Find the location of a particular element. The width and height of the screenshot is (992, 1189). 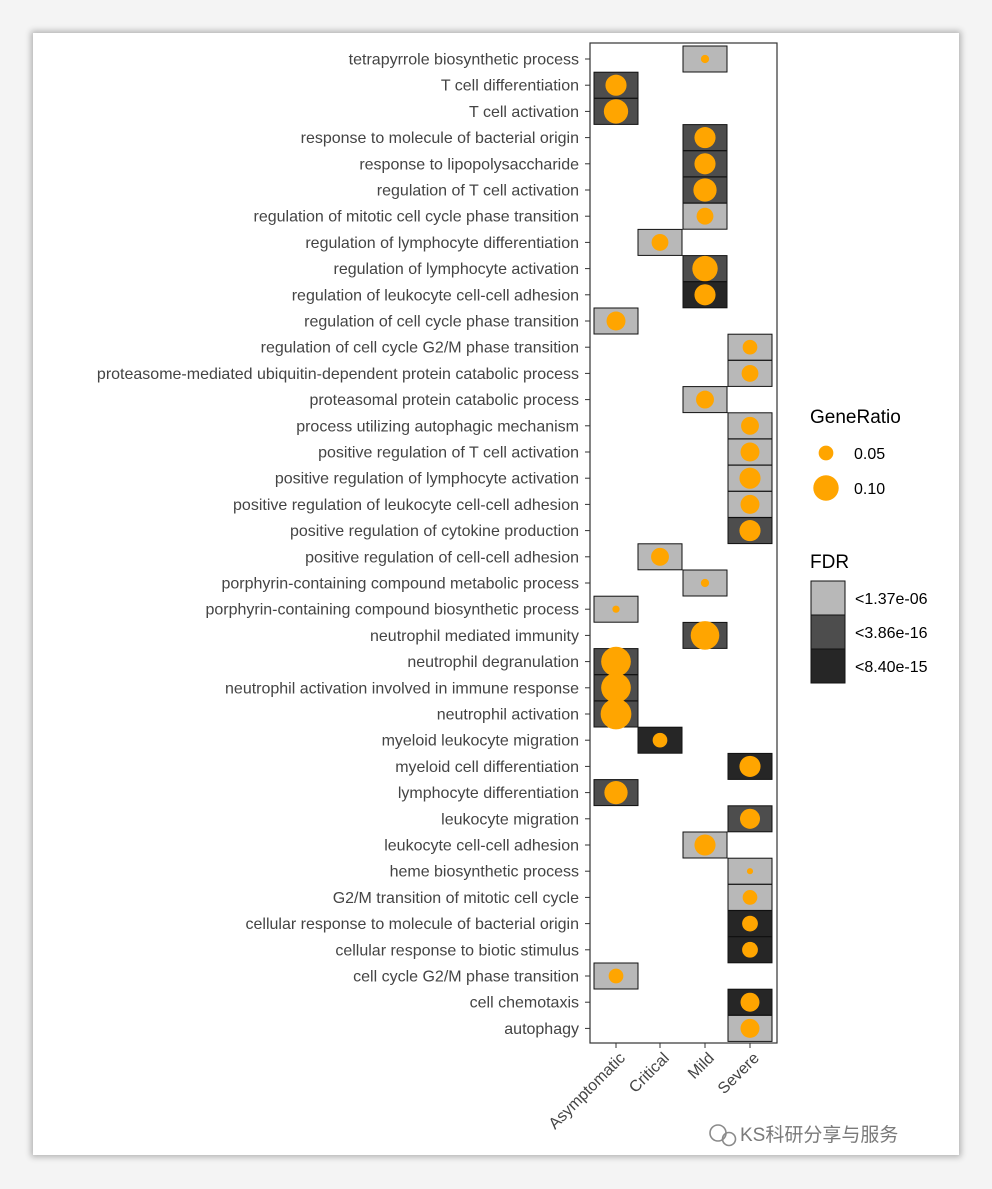

y-tick-label: T cell differentiation is located at coordinates (510, 86).